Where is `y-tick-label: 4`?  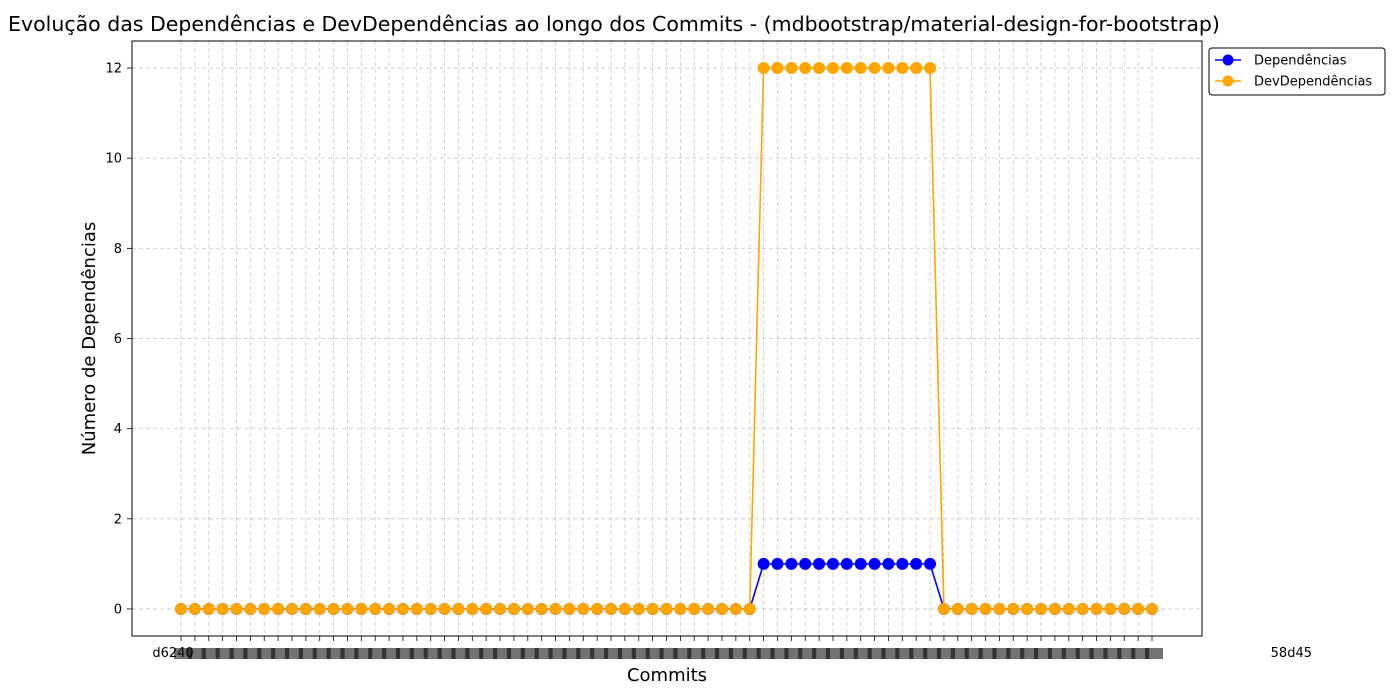
y-tick-label: 4 is located at coordinates (118, 429).